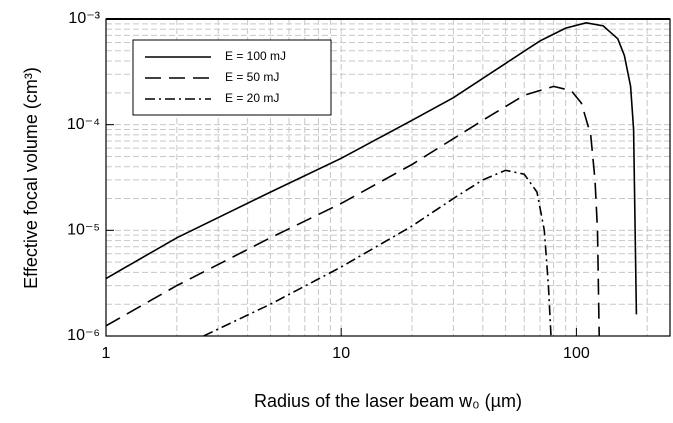 This screenshot has height=423, width=673. Describe the element at coordinates (252, 98) in the screenshot. I see `legend-label: E = 20 mJ` at that location.